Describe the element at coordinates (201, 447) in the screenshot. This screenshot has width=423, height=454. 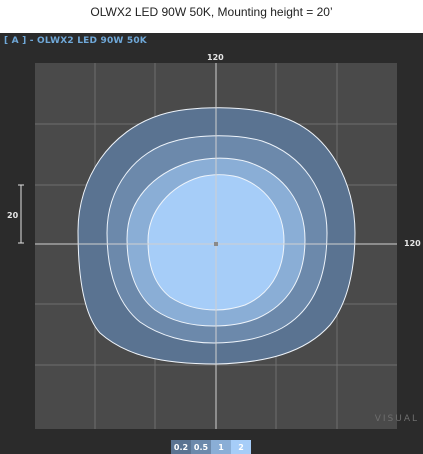
I see `legend-item-0-5: 0.5` at that location.